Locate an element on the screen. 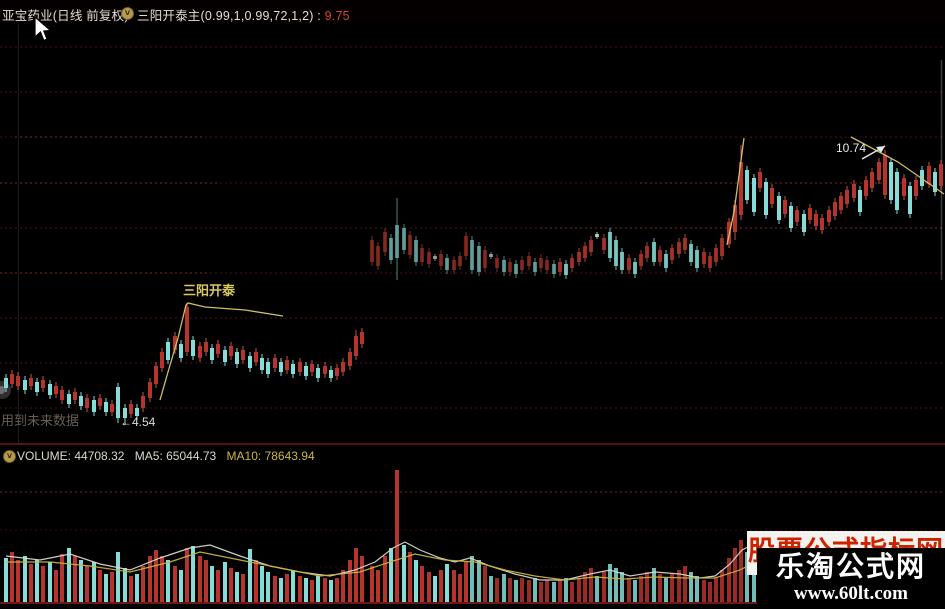  ma10-label-value: MA10: 78643.94 is located at coordinates (270, 456).